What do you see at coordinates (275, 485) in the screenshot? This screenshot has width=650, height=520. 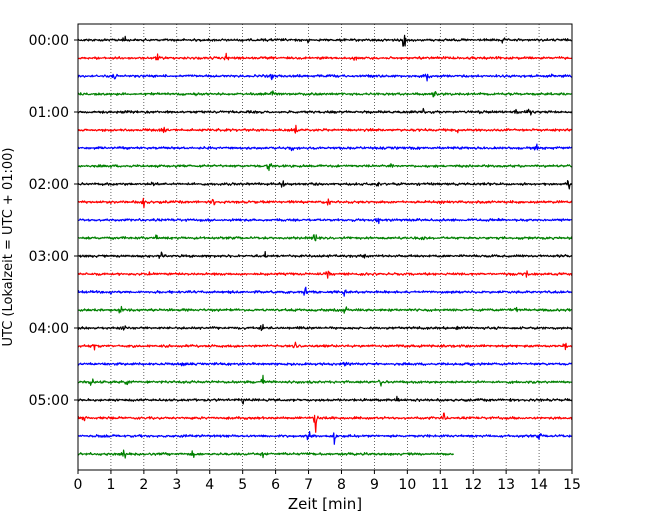 I see `x-tick-label: 6` at bounding box center [275, 485].